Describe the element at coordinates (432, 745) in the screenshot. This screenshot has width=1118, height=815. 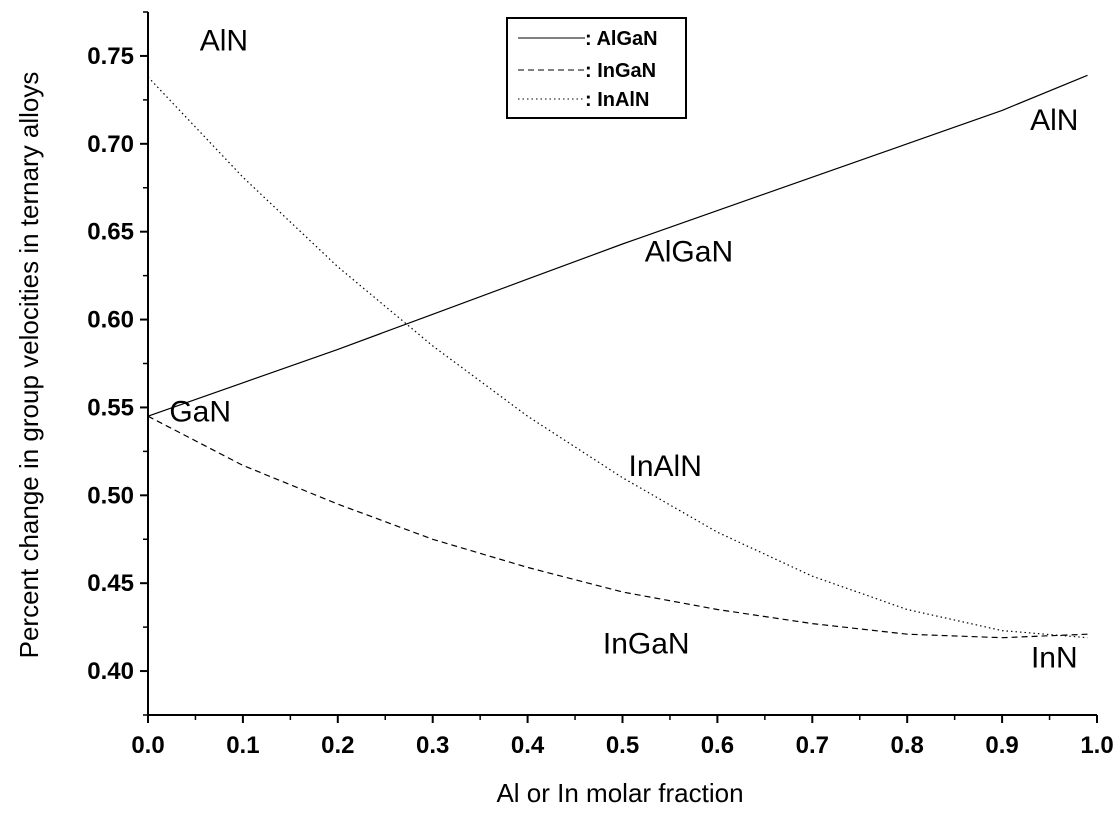
I see `x-tick-label: 0.3` at that location.